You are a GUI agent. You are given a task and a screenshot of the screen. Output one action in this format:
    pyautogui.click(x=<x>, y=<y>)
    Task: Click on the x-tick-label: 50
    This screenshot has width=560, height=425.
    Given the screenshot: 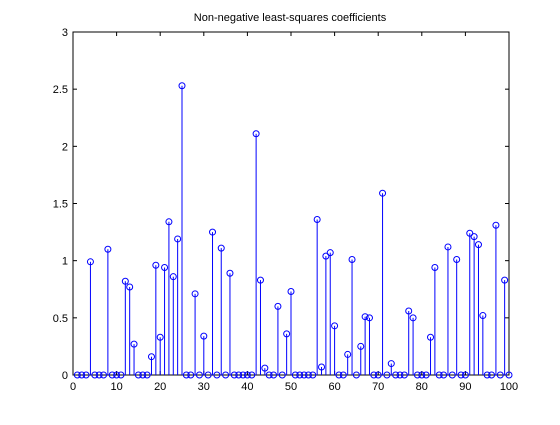 What is the action you would take?
    pyautogui.click(x=291, y=387)
    